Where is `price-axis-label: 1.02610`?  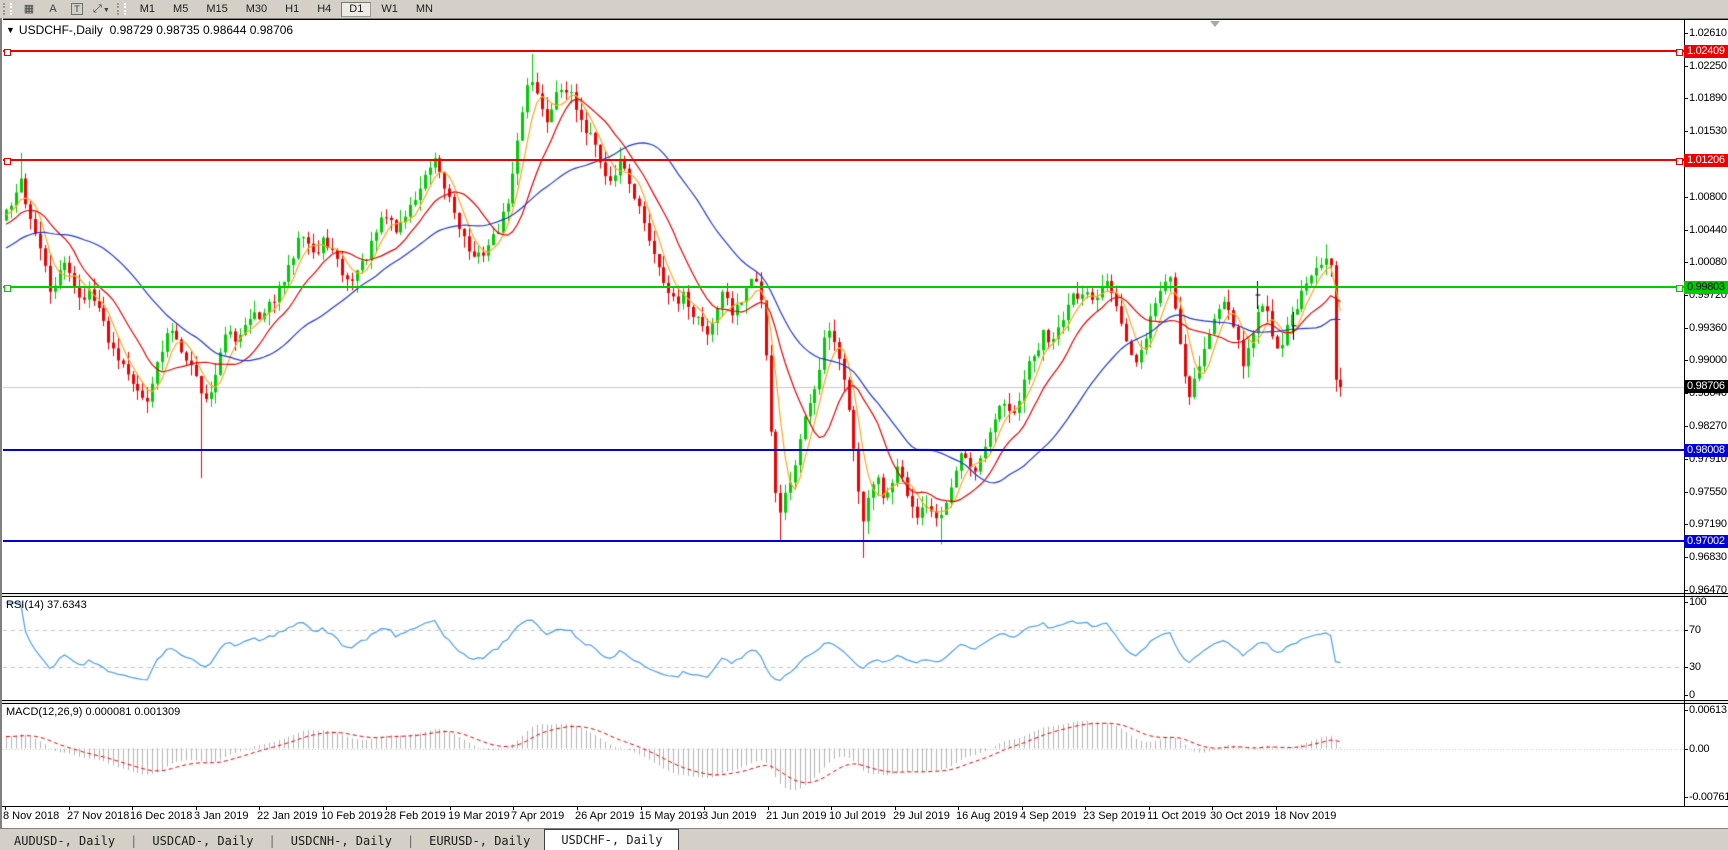
price-axis-label: 1.02610 is located at coordinates (1708, 33).